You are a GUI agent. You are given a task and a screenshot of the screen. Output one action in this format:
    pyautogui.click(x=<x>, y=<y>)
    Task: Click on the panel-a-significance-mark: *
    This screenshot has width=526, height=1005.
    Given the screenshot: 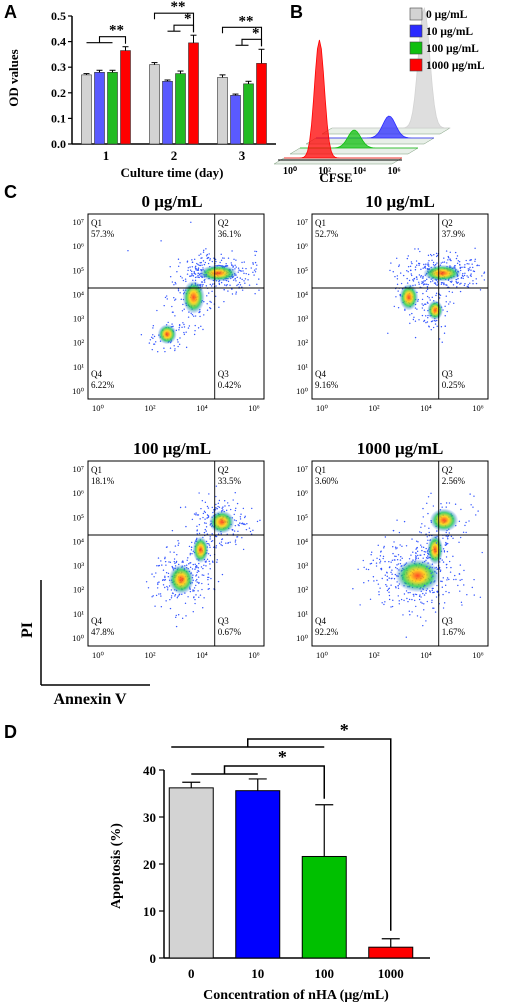 What is the action you would take?
    pyautogui.click(x=256, y=33)
    